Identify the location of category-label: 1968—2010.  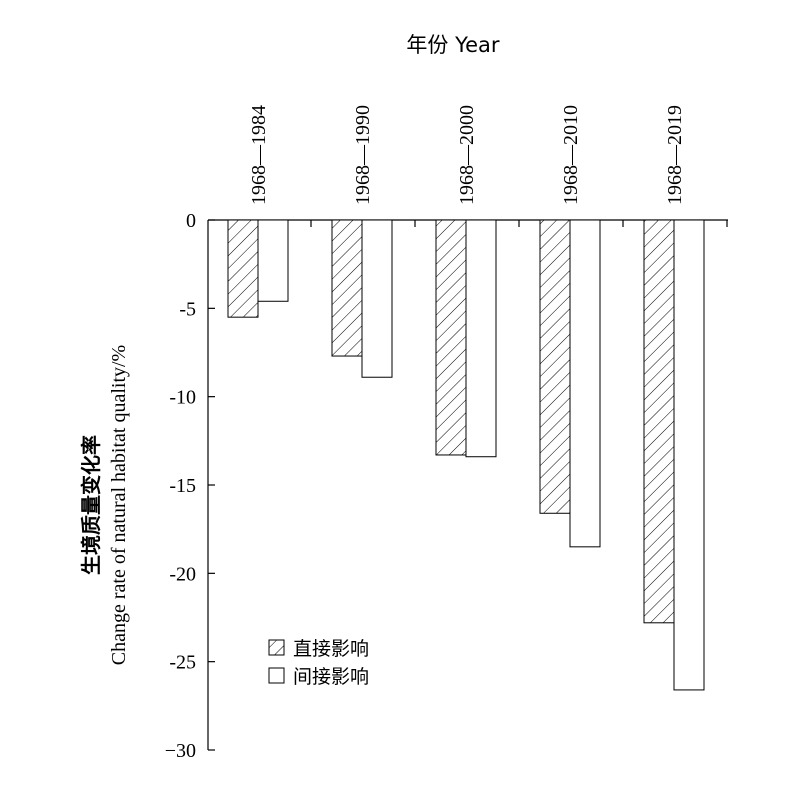
(571, 155).